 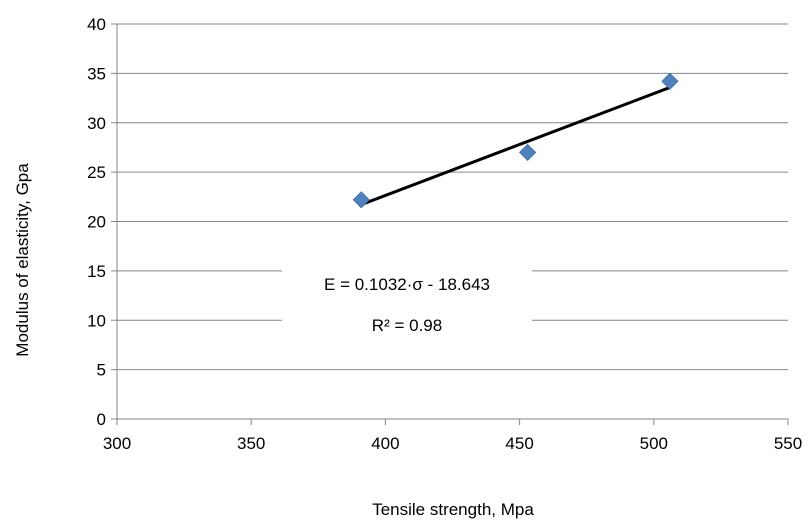 I want to click on y-tick-label: 0, so click(x=101, y=419).